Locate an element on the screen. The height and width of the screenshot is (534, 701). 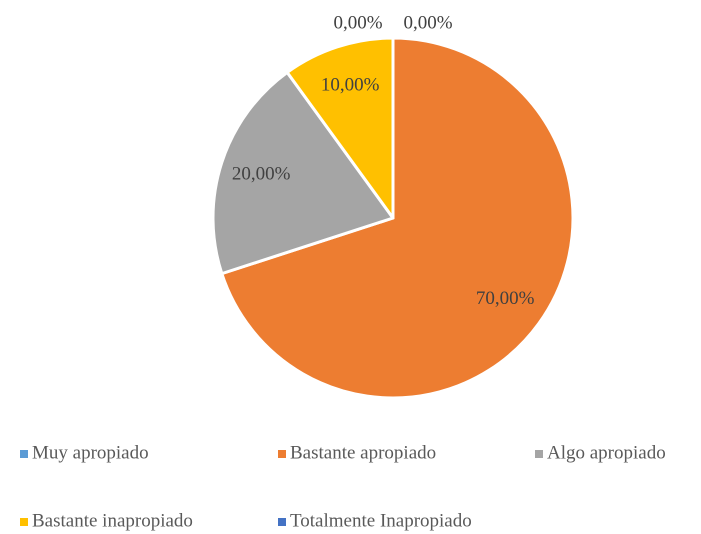
legend-label: Totalmente Inapropiado is located at coordinates (381, 520).